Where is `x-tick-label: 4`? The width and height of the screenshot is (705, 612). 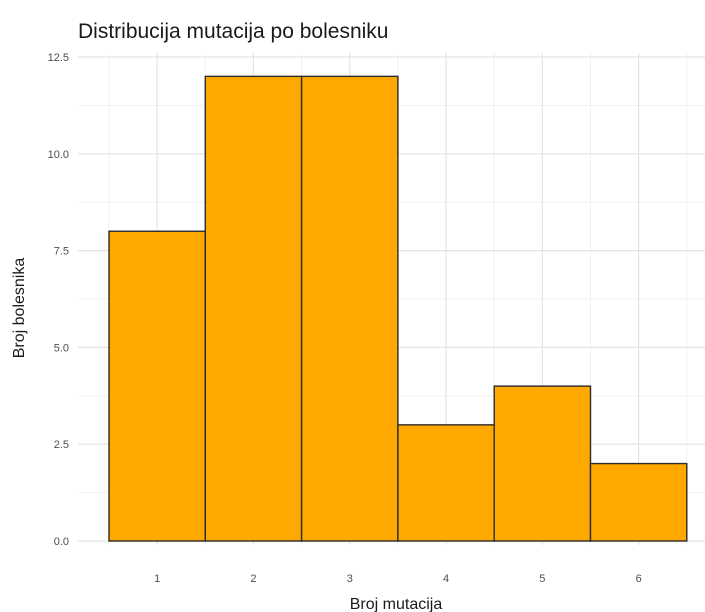 x-tick-label: 4 is located at coordinates (446, 579).